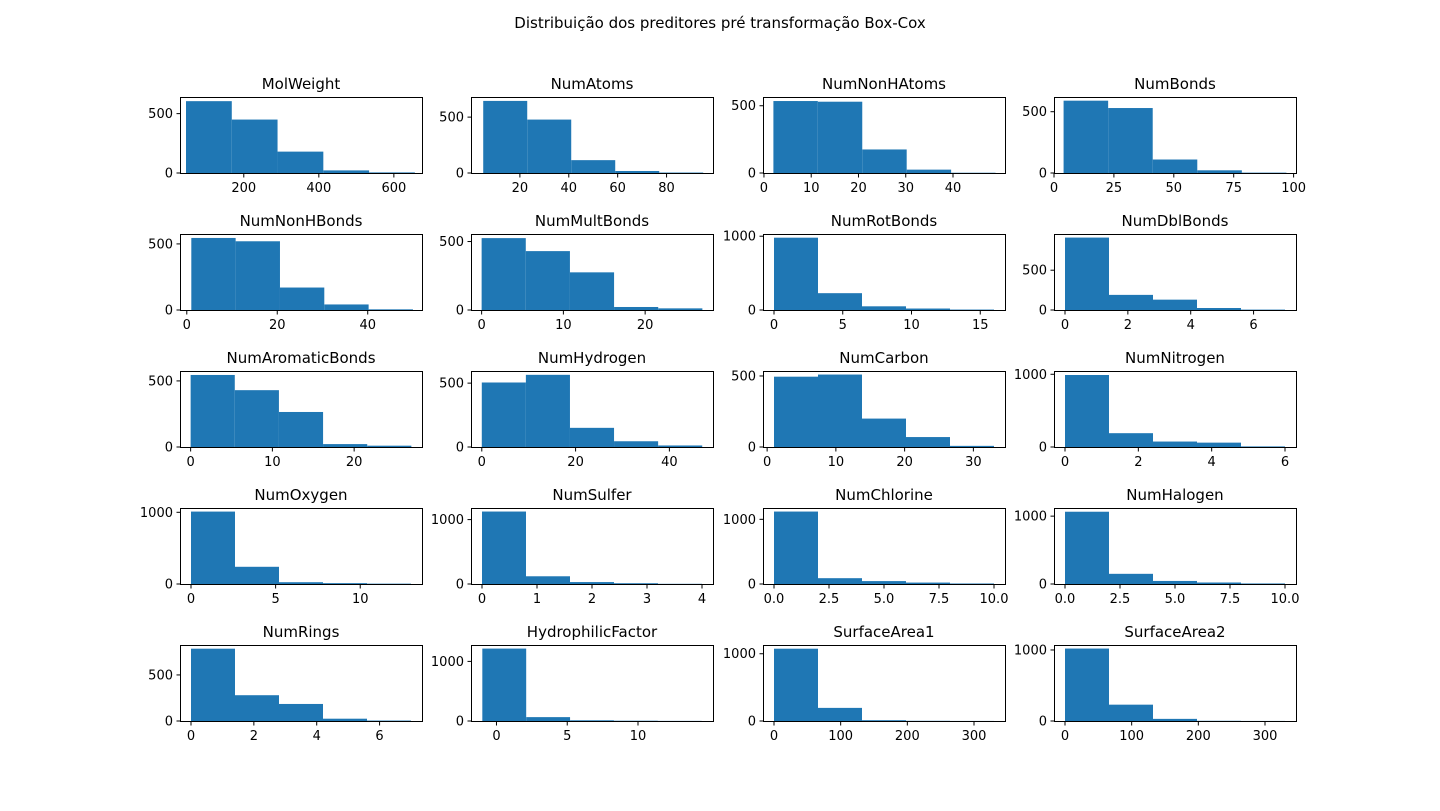  Describe the element at coordinates (318, 188) in the screenshot. I see `x-tick-label: 400` at that location.